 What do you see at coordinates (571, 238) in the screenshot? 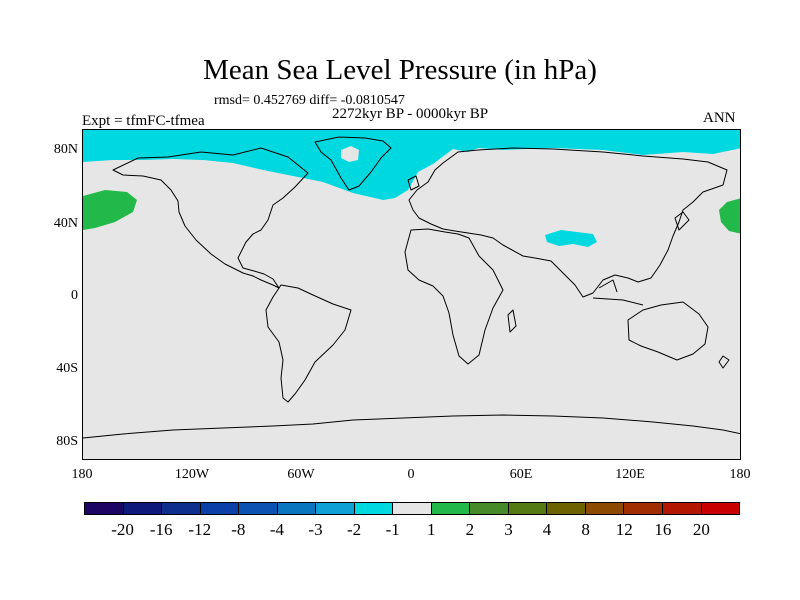
I see `anomaly-tibet` at bounding box center [571, 238].